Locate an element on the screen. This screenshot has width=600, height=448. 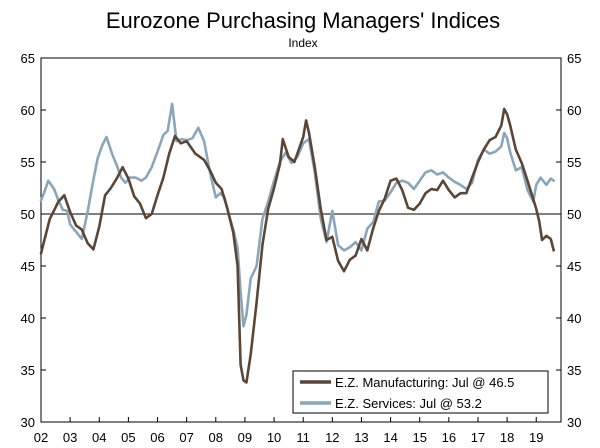
x-tick-label: 04 is located at coordinates (99, 437).